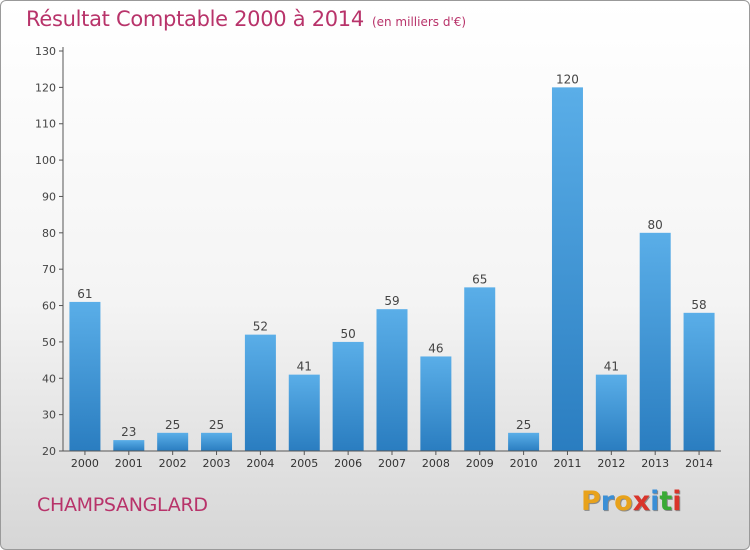 The height and width of the screenshot is (550, 750). I want to click on y-tick-label: 90, so click(49, 196).